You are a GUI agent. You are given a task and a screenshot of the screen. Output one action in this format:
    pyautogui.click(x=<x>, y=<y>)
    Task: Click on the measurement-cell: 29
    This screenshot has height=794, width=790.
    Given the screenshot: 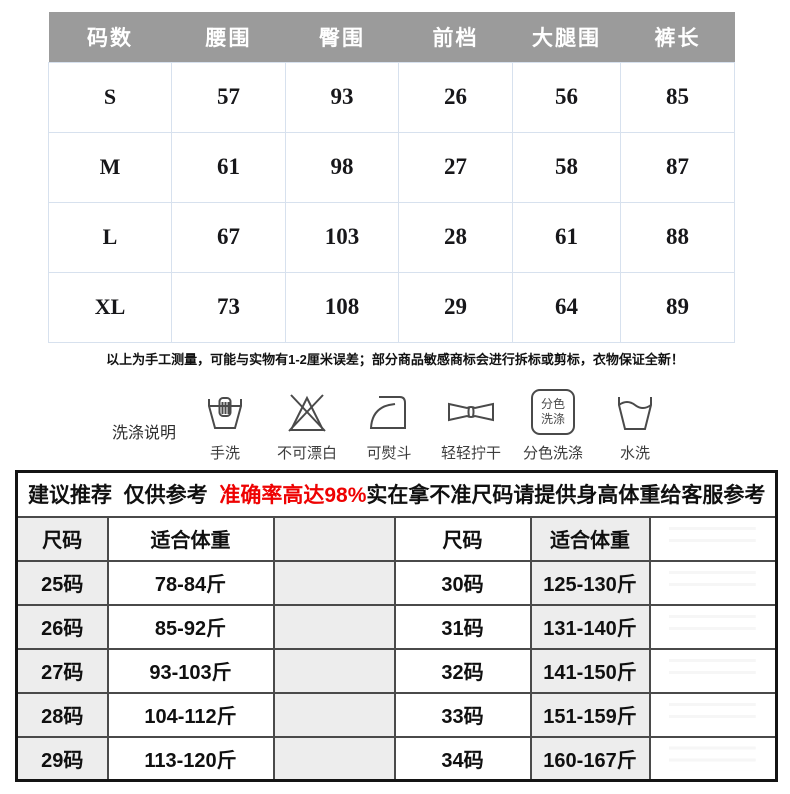 What is the action you would take?
    pyautogui.click(x=455, y=307)
    